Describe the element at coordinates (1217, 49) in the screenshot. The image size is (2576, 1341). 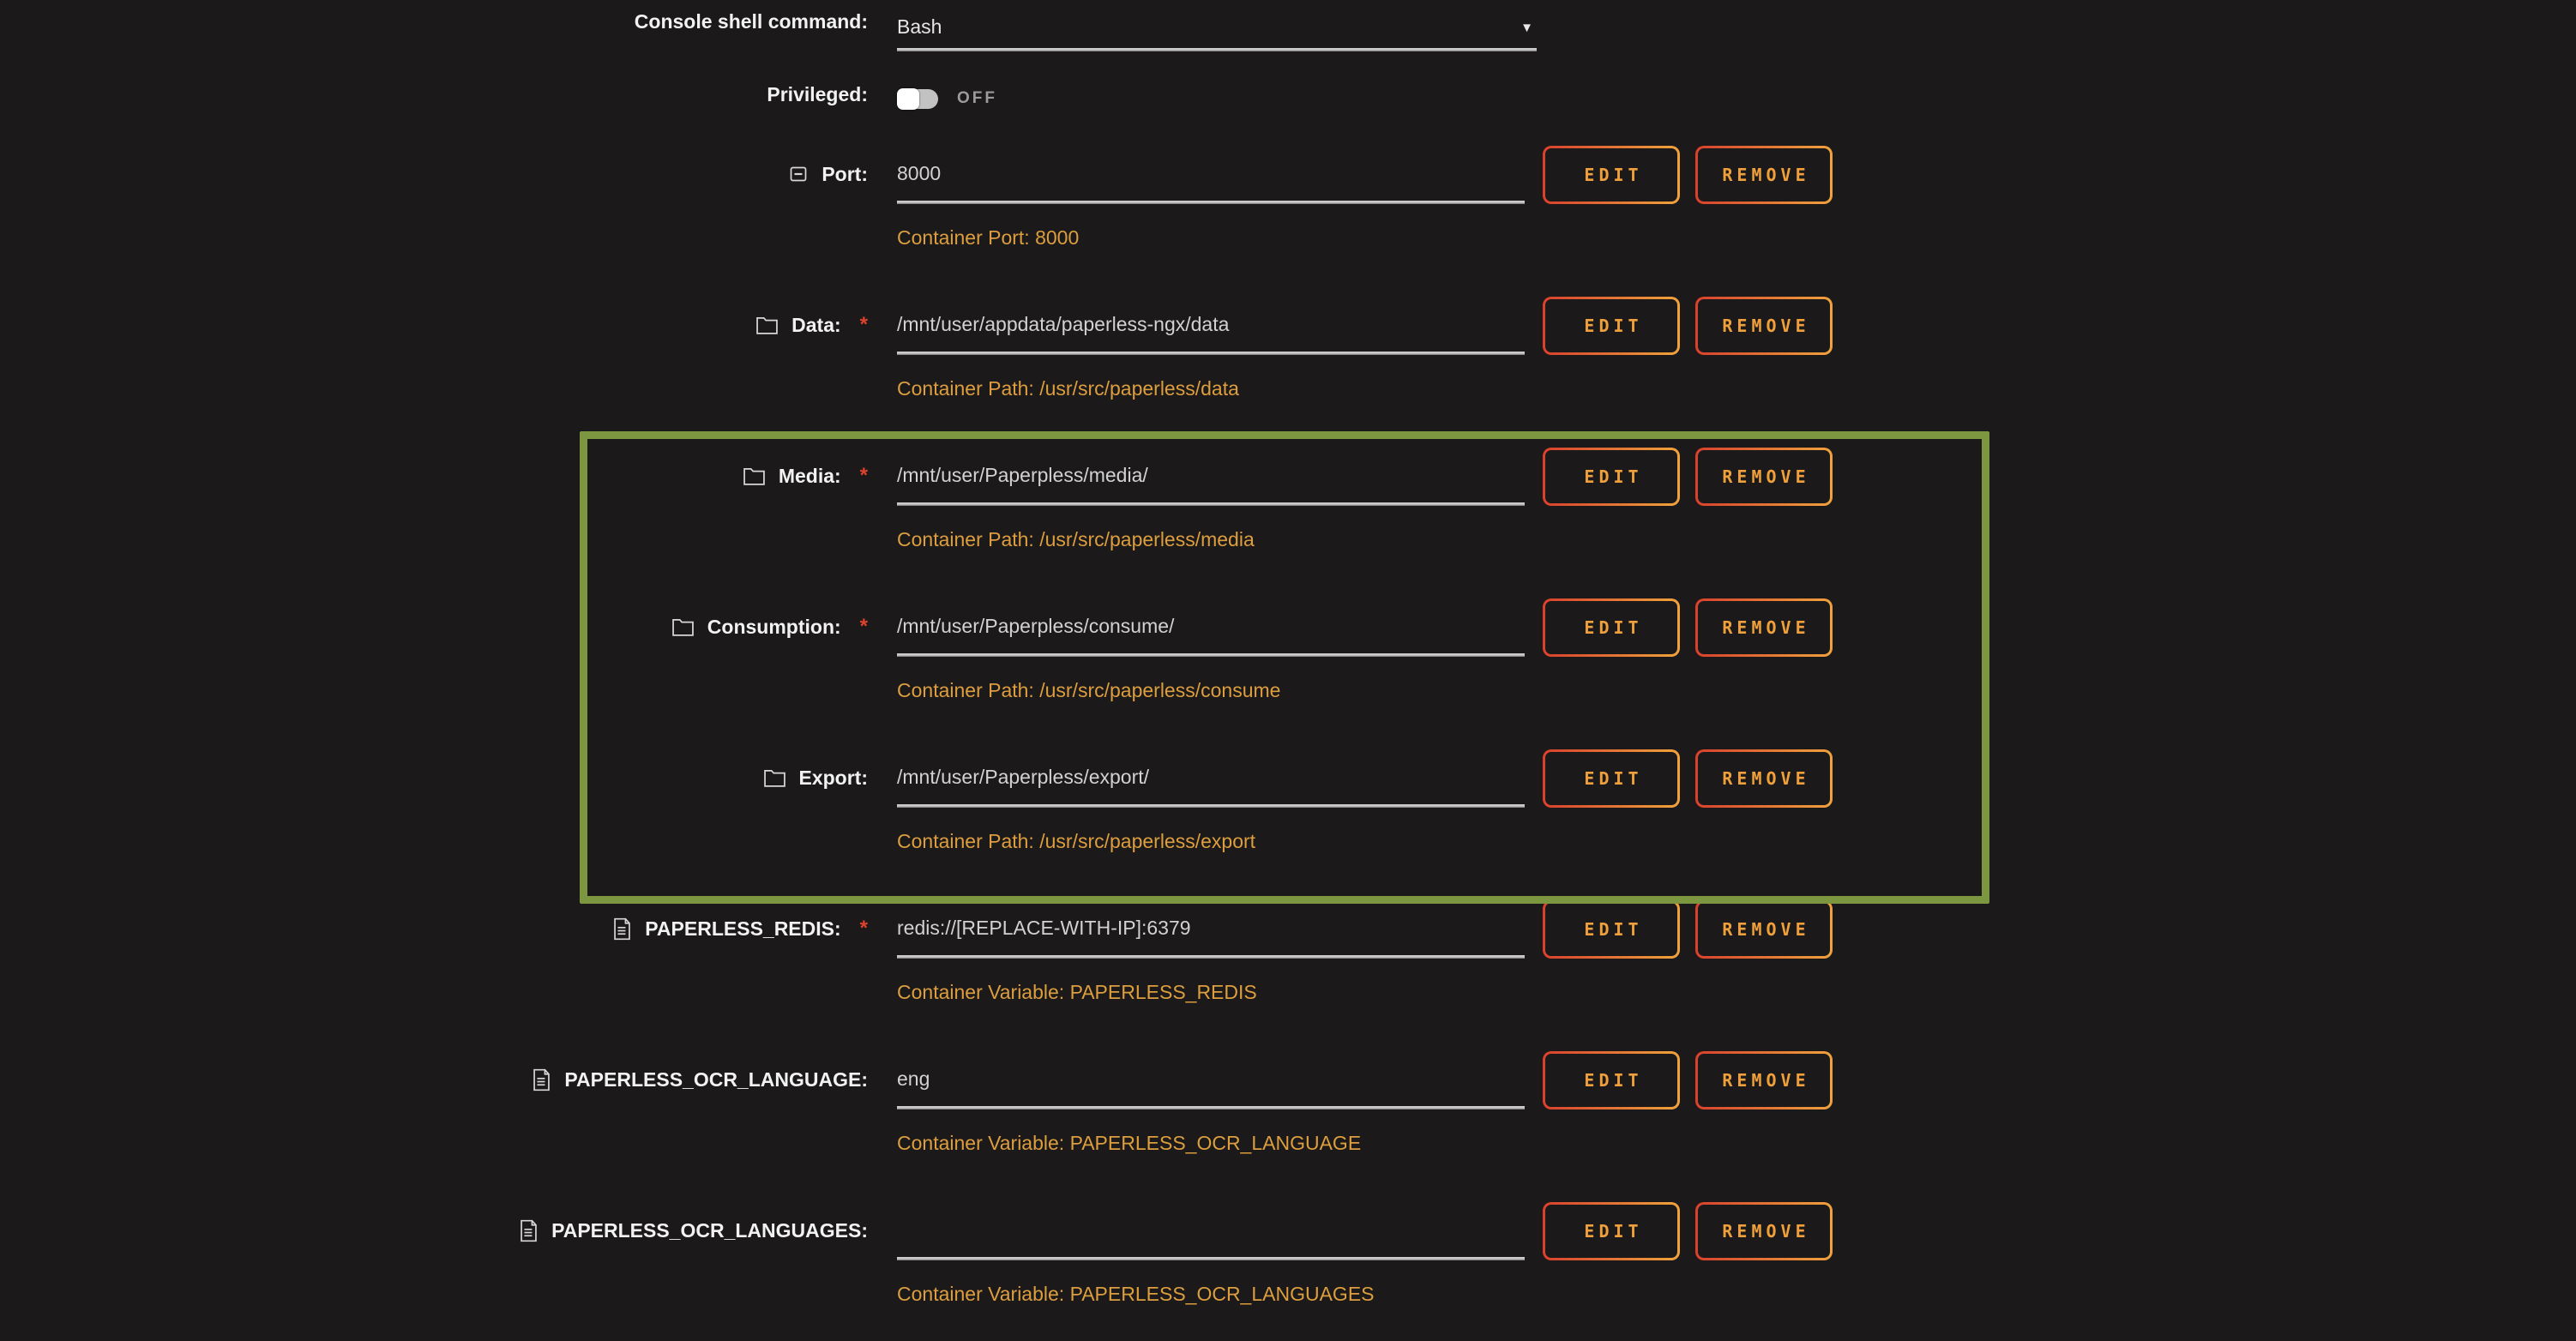
I see `select-underline` at that location.